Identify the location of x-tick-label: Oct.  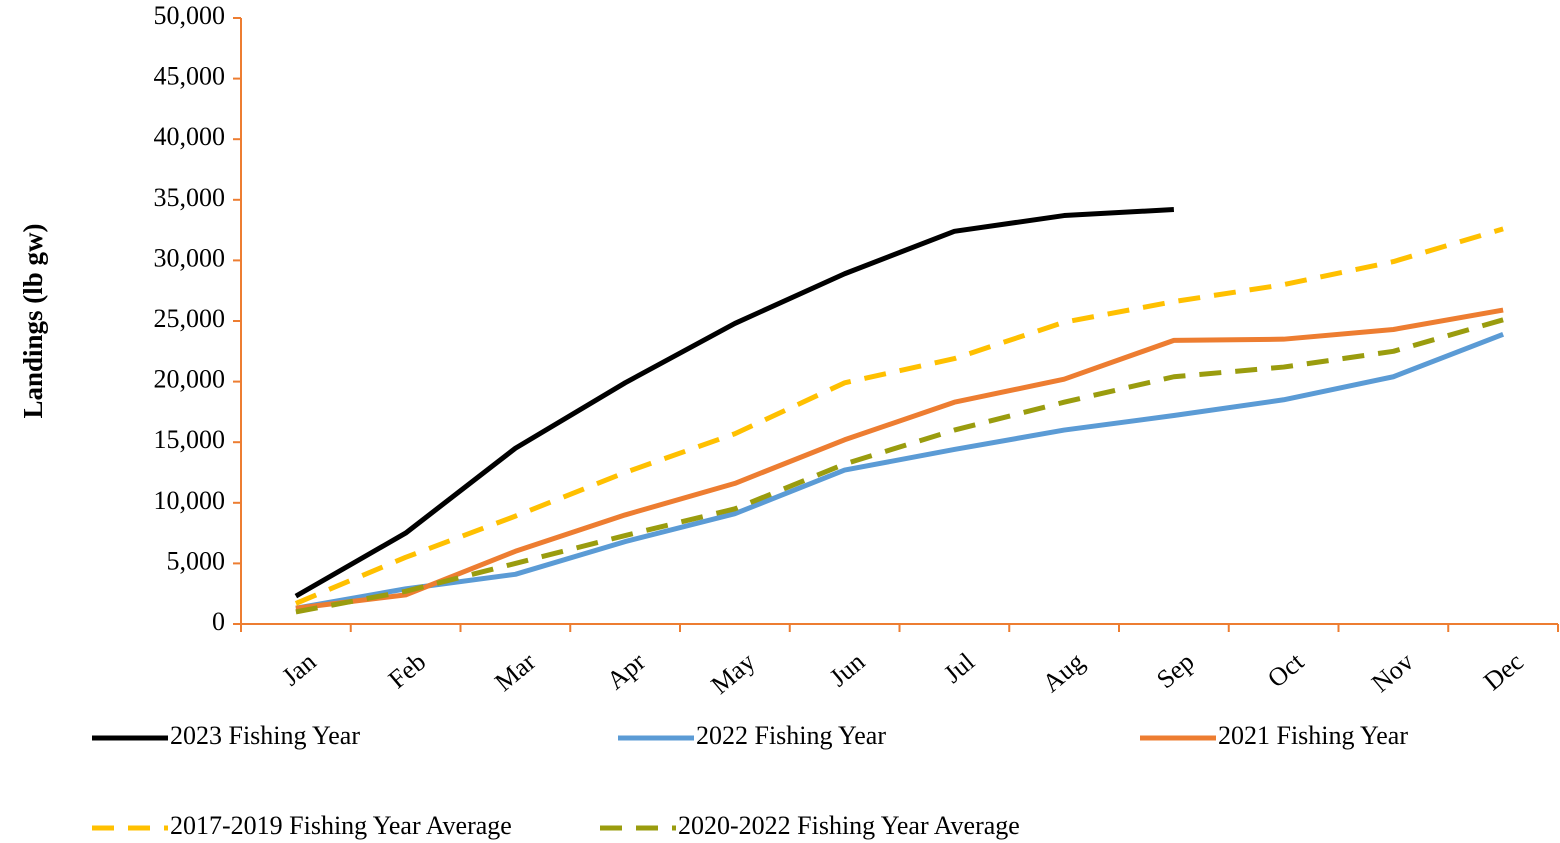
(1286, 669).